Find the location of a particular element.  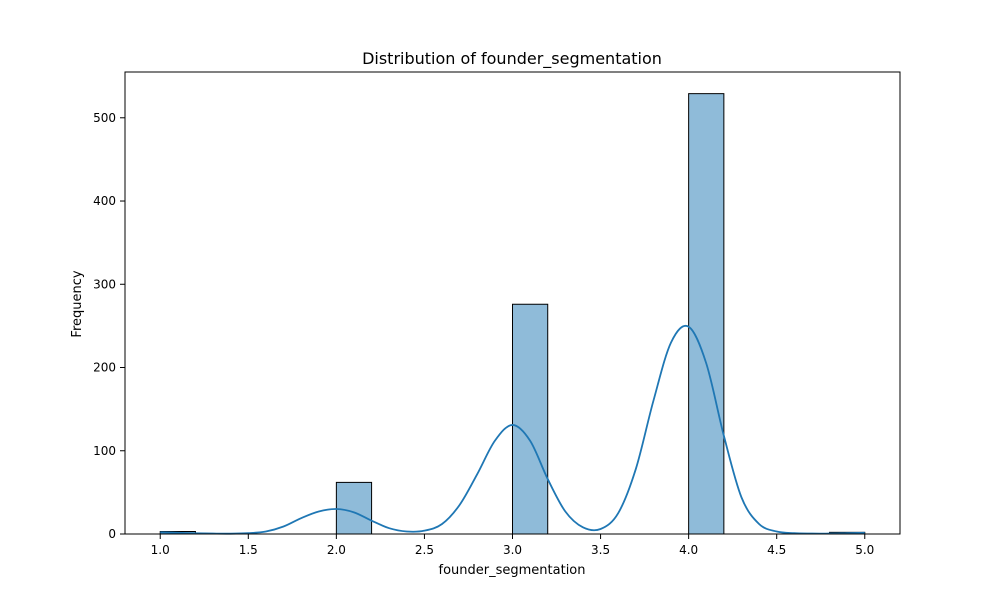

y-tick-label: 300 is located at coordinates (104, 284).